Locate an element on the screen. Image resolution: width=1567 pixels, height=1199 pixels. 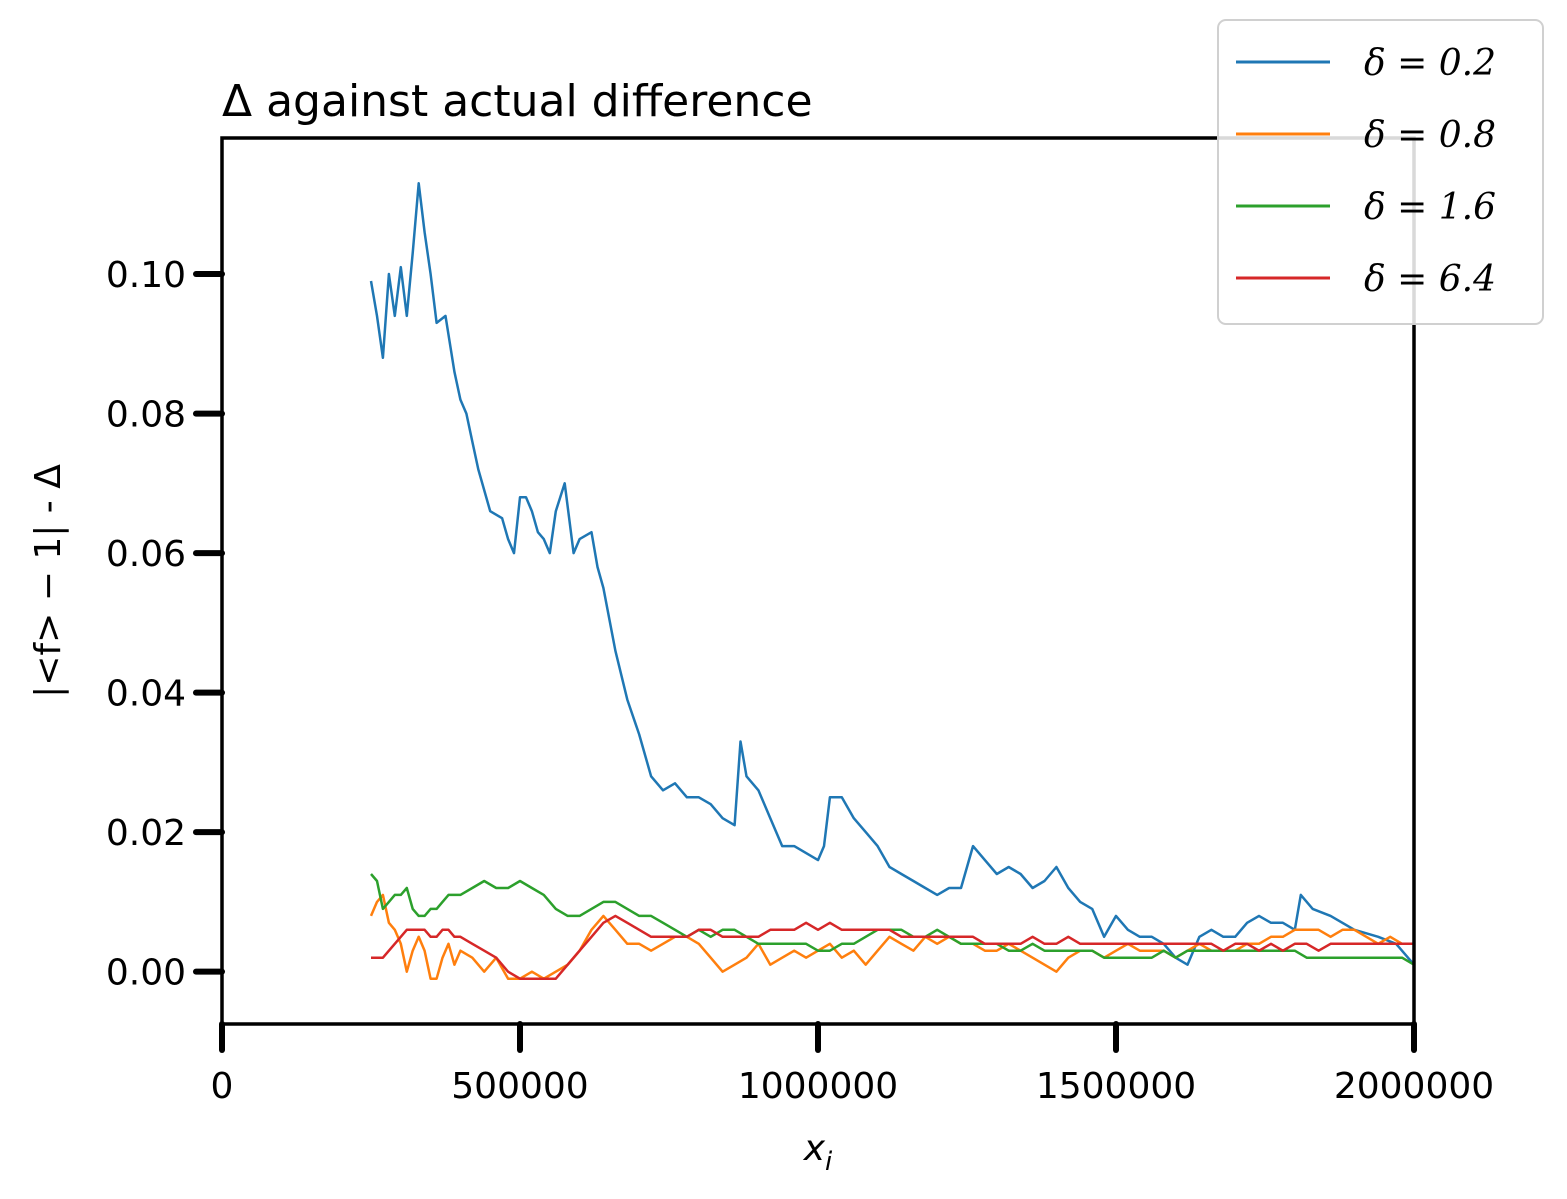
legend-label: δ = 0.2 is located at coordinates (1430, 63).